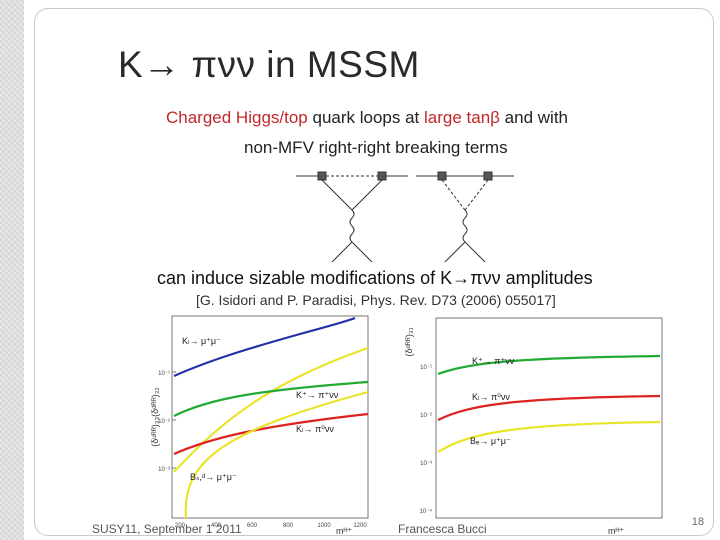  What do you see at coordinates (201, 341) in the screenshot?
I see `annotation-kl-mumu: Kₗ→ μ⁺μ⁻` at bounding box center [201, 341].